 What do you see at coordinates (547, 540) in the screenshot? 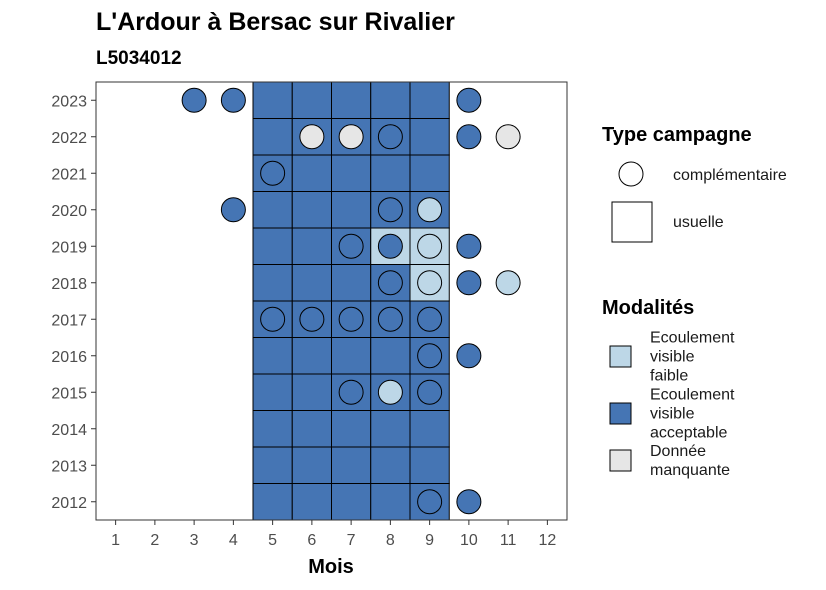
I see `x-tick-label: 12` at bounding box center [547, 540].